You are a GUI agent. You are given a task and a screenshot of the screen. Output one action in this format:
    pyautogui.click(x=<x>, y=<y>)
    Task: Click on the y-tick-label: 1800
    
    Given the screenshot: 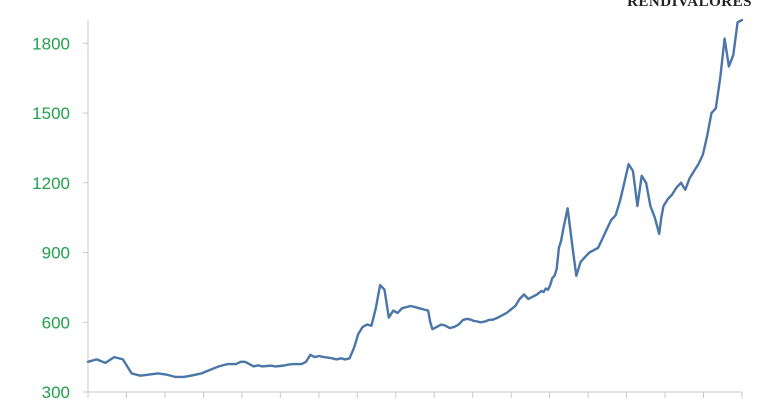 What is the action you would take?
    pyautogui.click(x=51, y=43)
    